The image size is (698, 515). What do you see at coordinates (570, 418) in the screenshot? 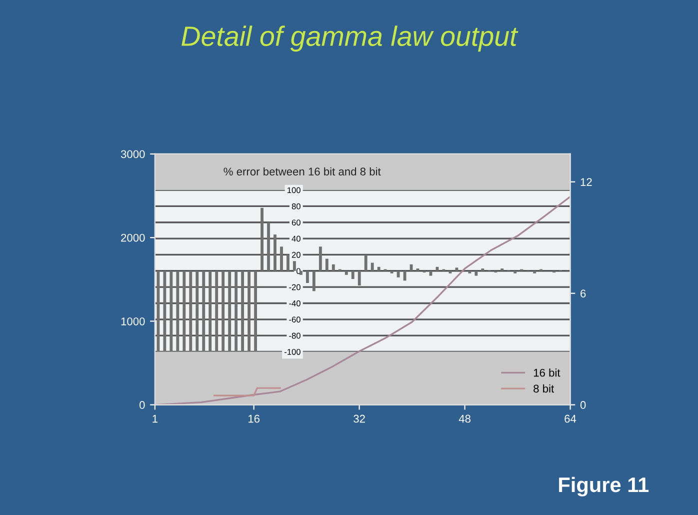
I see `x-tick-label: 64` at bounding box center [570, 418].